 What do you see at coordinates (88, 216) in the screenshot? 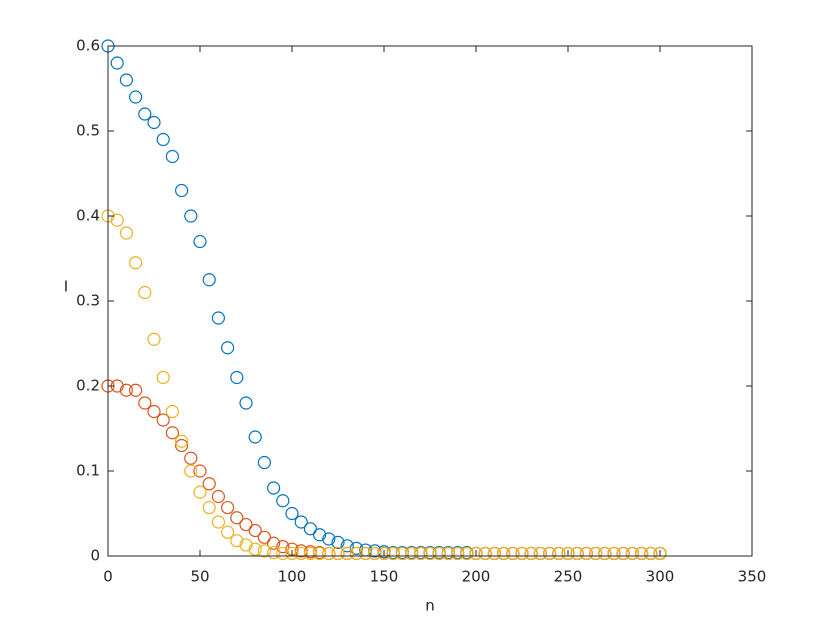
I see `y-tick-label: 0.4` at bounding box center [88, 216].